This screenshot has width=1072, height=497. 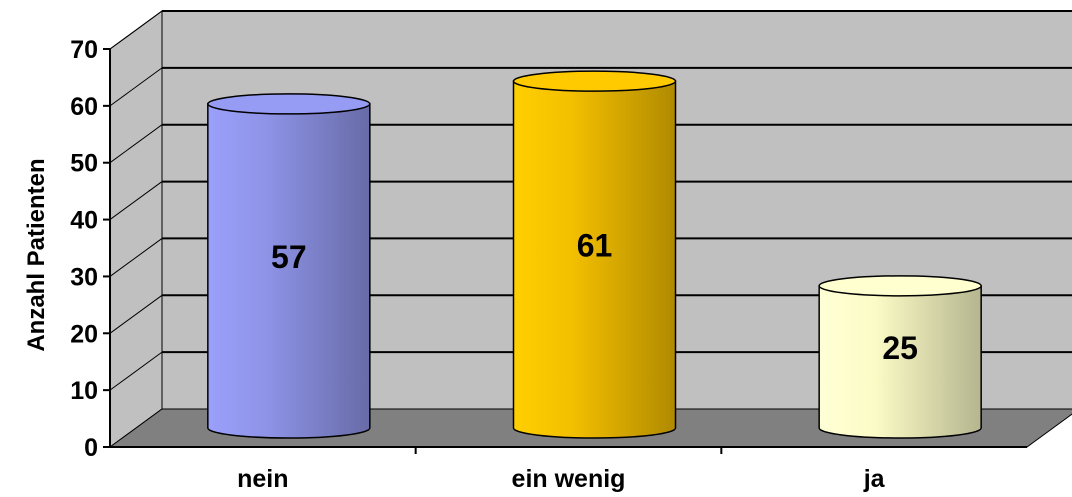 I want to click on bar-ein-wenig, so click(x=594, y=254).